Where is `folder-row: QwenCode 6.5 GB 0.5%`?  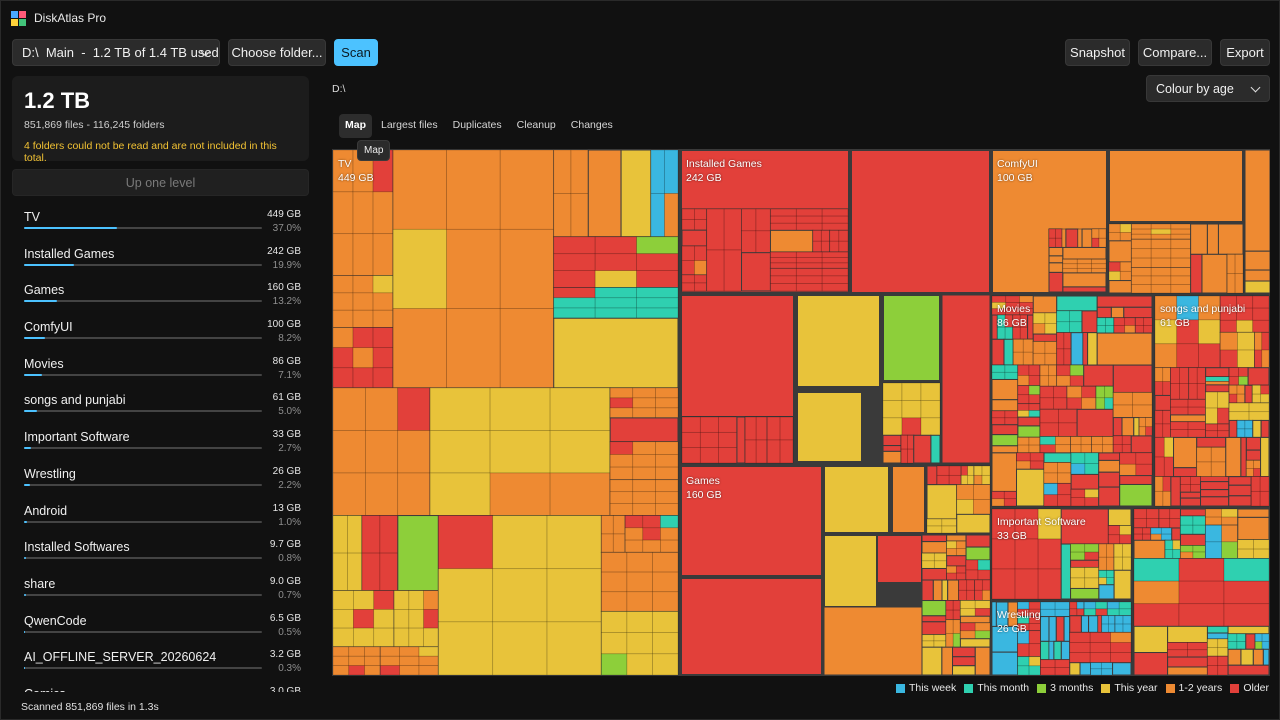
folder-row: QwenCode 6.5 GB 0.5% is located at coordinates (160, 628).